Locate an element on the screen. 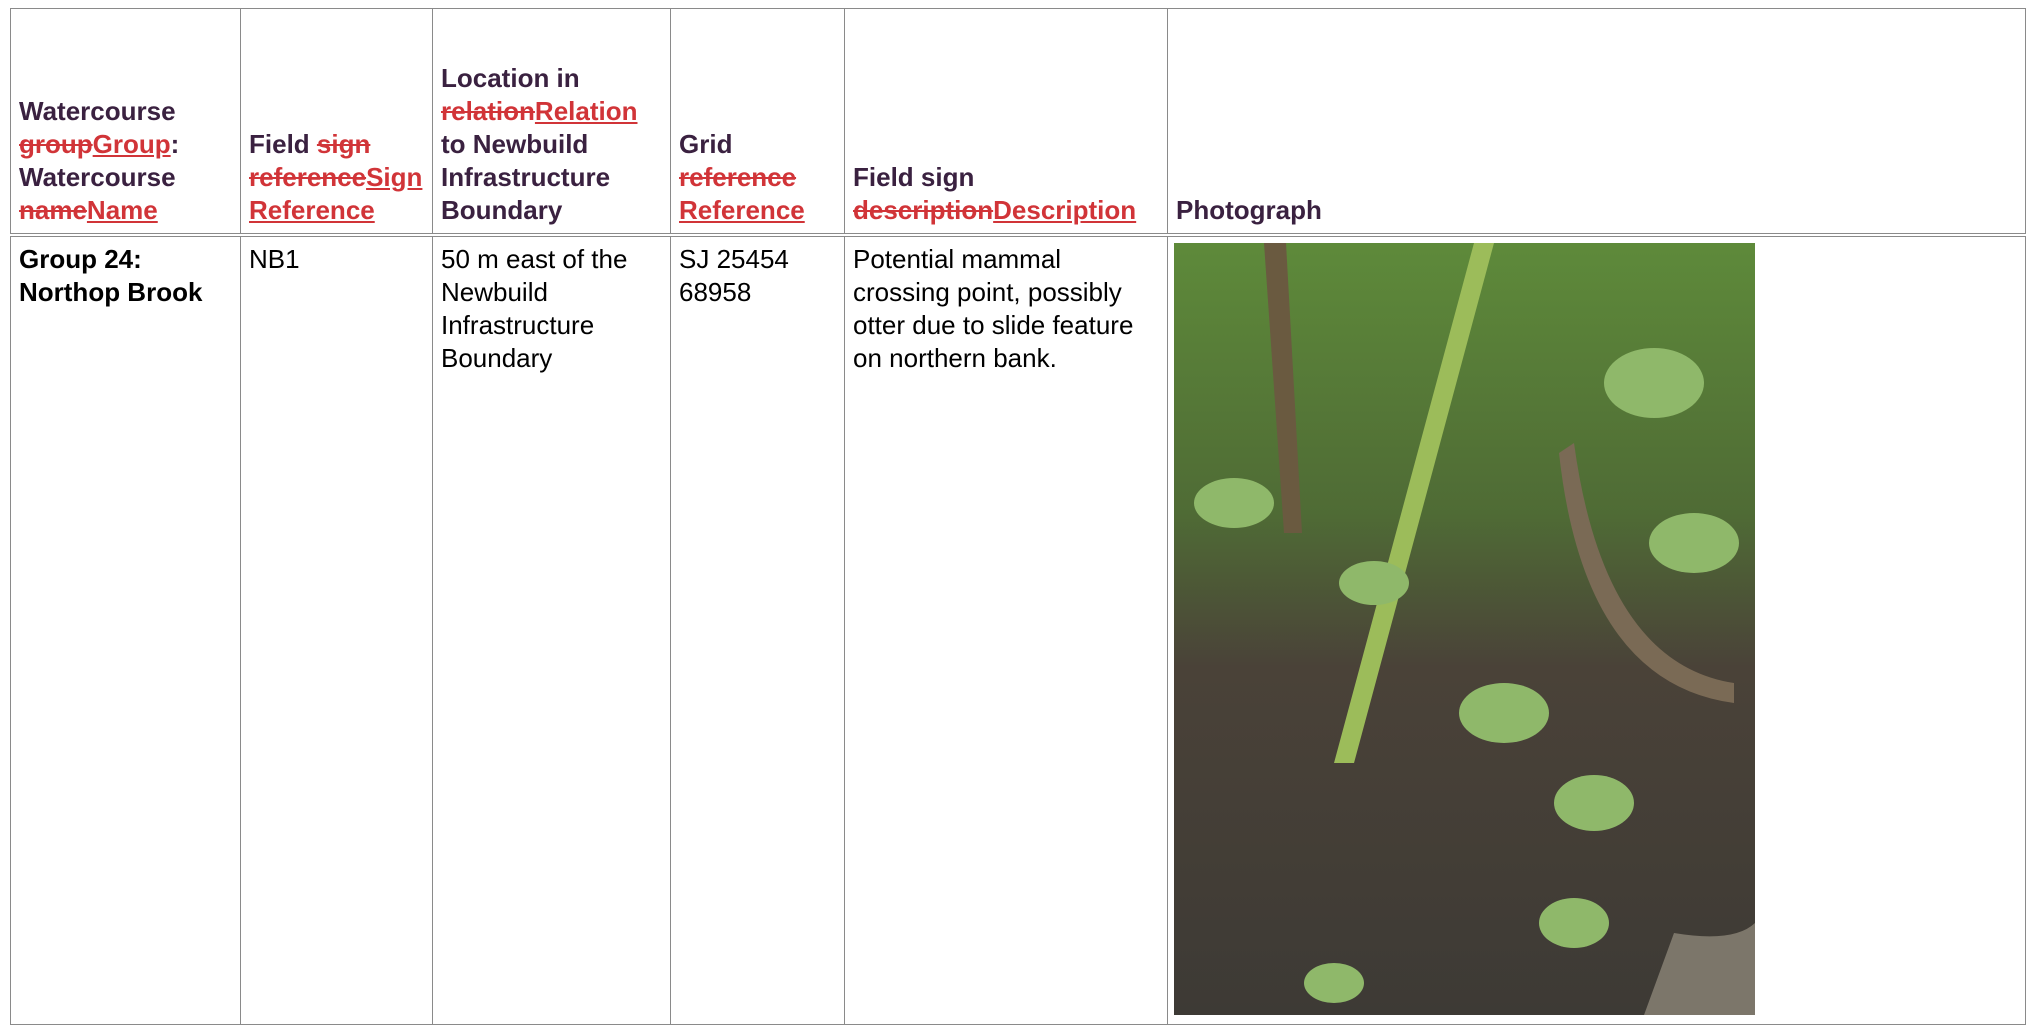 The height and width of the screenshot is (1027, 2035). header-text: Watercourse is located at coordinates (97, 111).